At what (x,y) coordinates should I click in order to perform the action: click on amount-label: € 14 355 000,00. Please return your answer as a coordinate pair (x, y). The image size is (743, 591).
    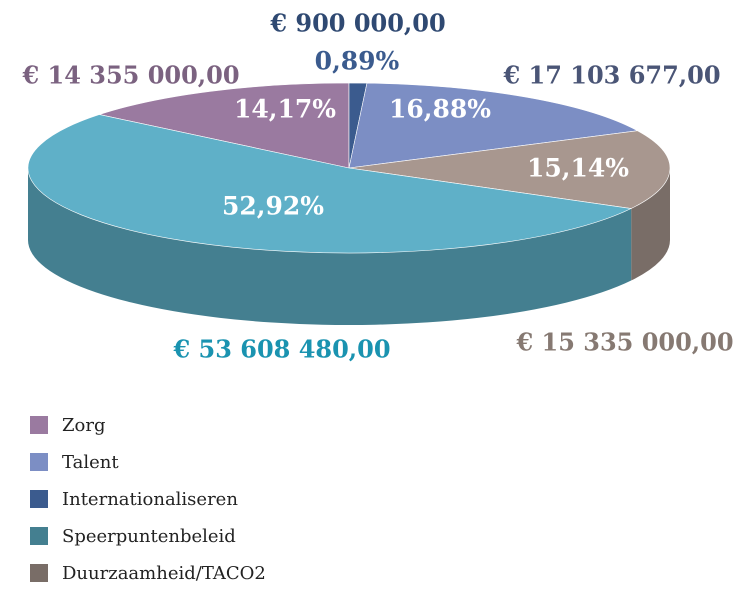
    Looking at the image, I should click on (130, 75).